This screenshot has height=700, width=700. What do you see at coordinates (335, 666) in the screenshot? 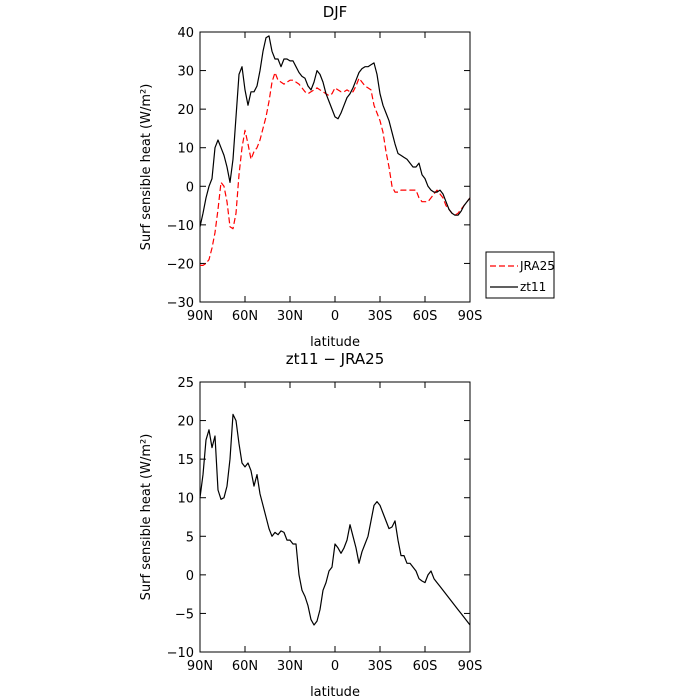
I see `bottom-xtick-label: 0` at bounding box center [335, 666].